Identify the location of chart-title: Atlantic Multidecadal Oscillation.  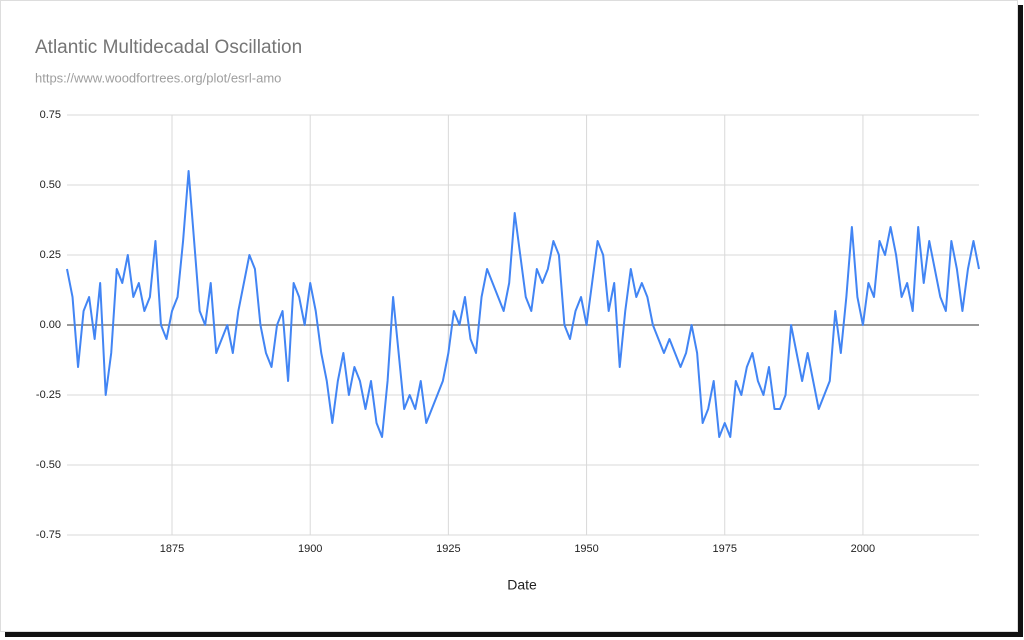
(168, 47).